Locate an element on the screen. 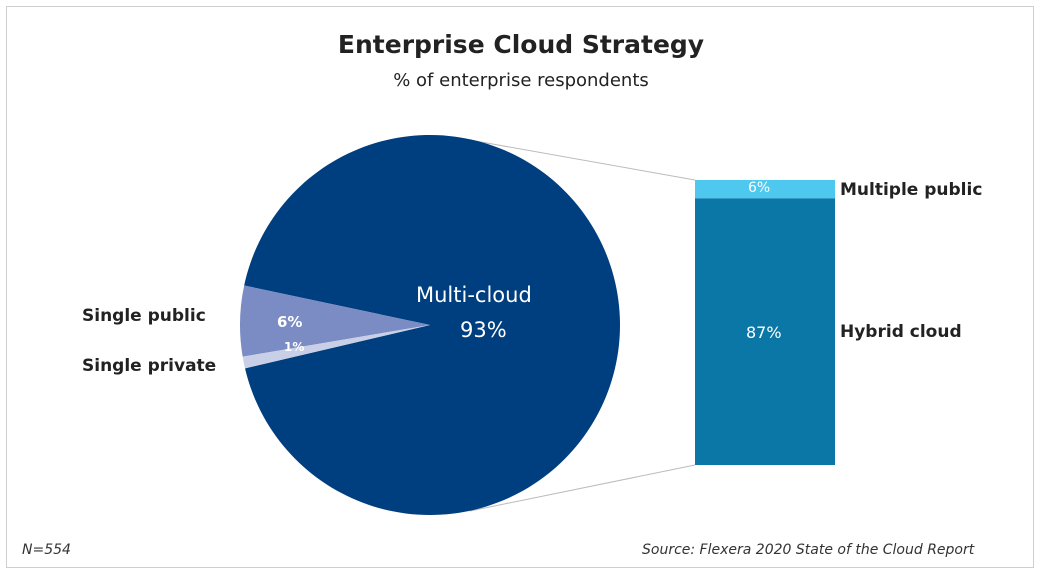 Image resolution: width=1042 pixels, height=580 pixels. label-multiple-public-value: 6% is located at coordinates (759, 188).